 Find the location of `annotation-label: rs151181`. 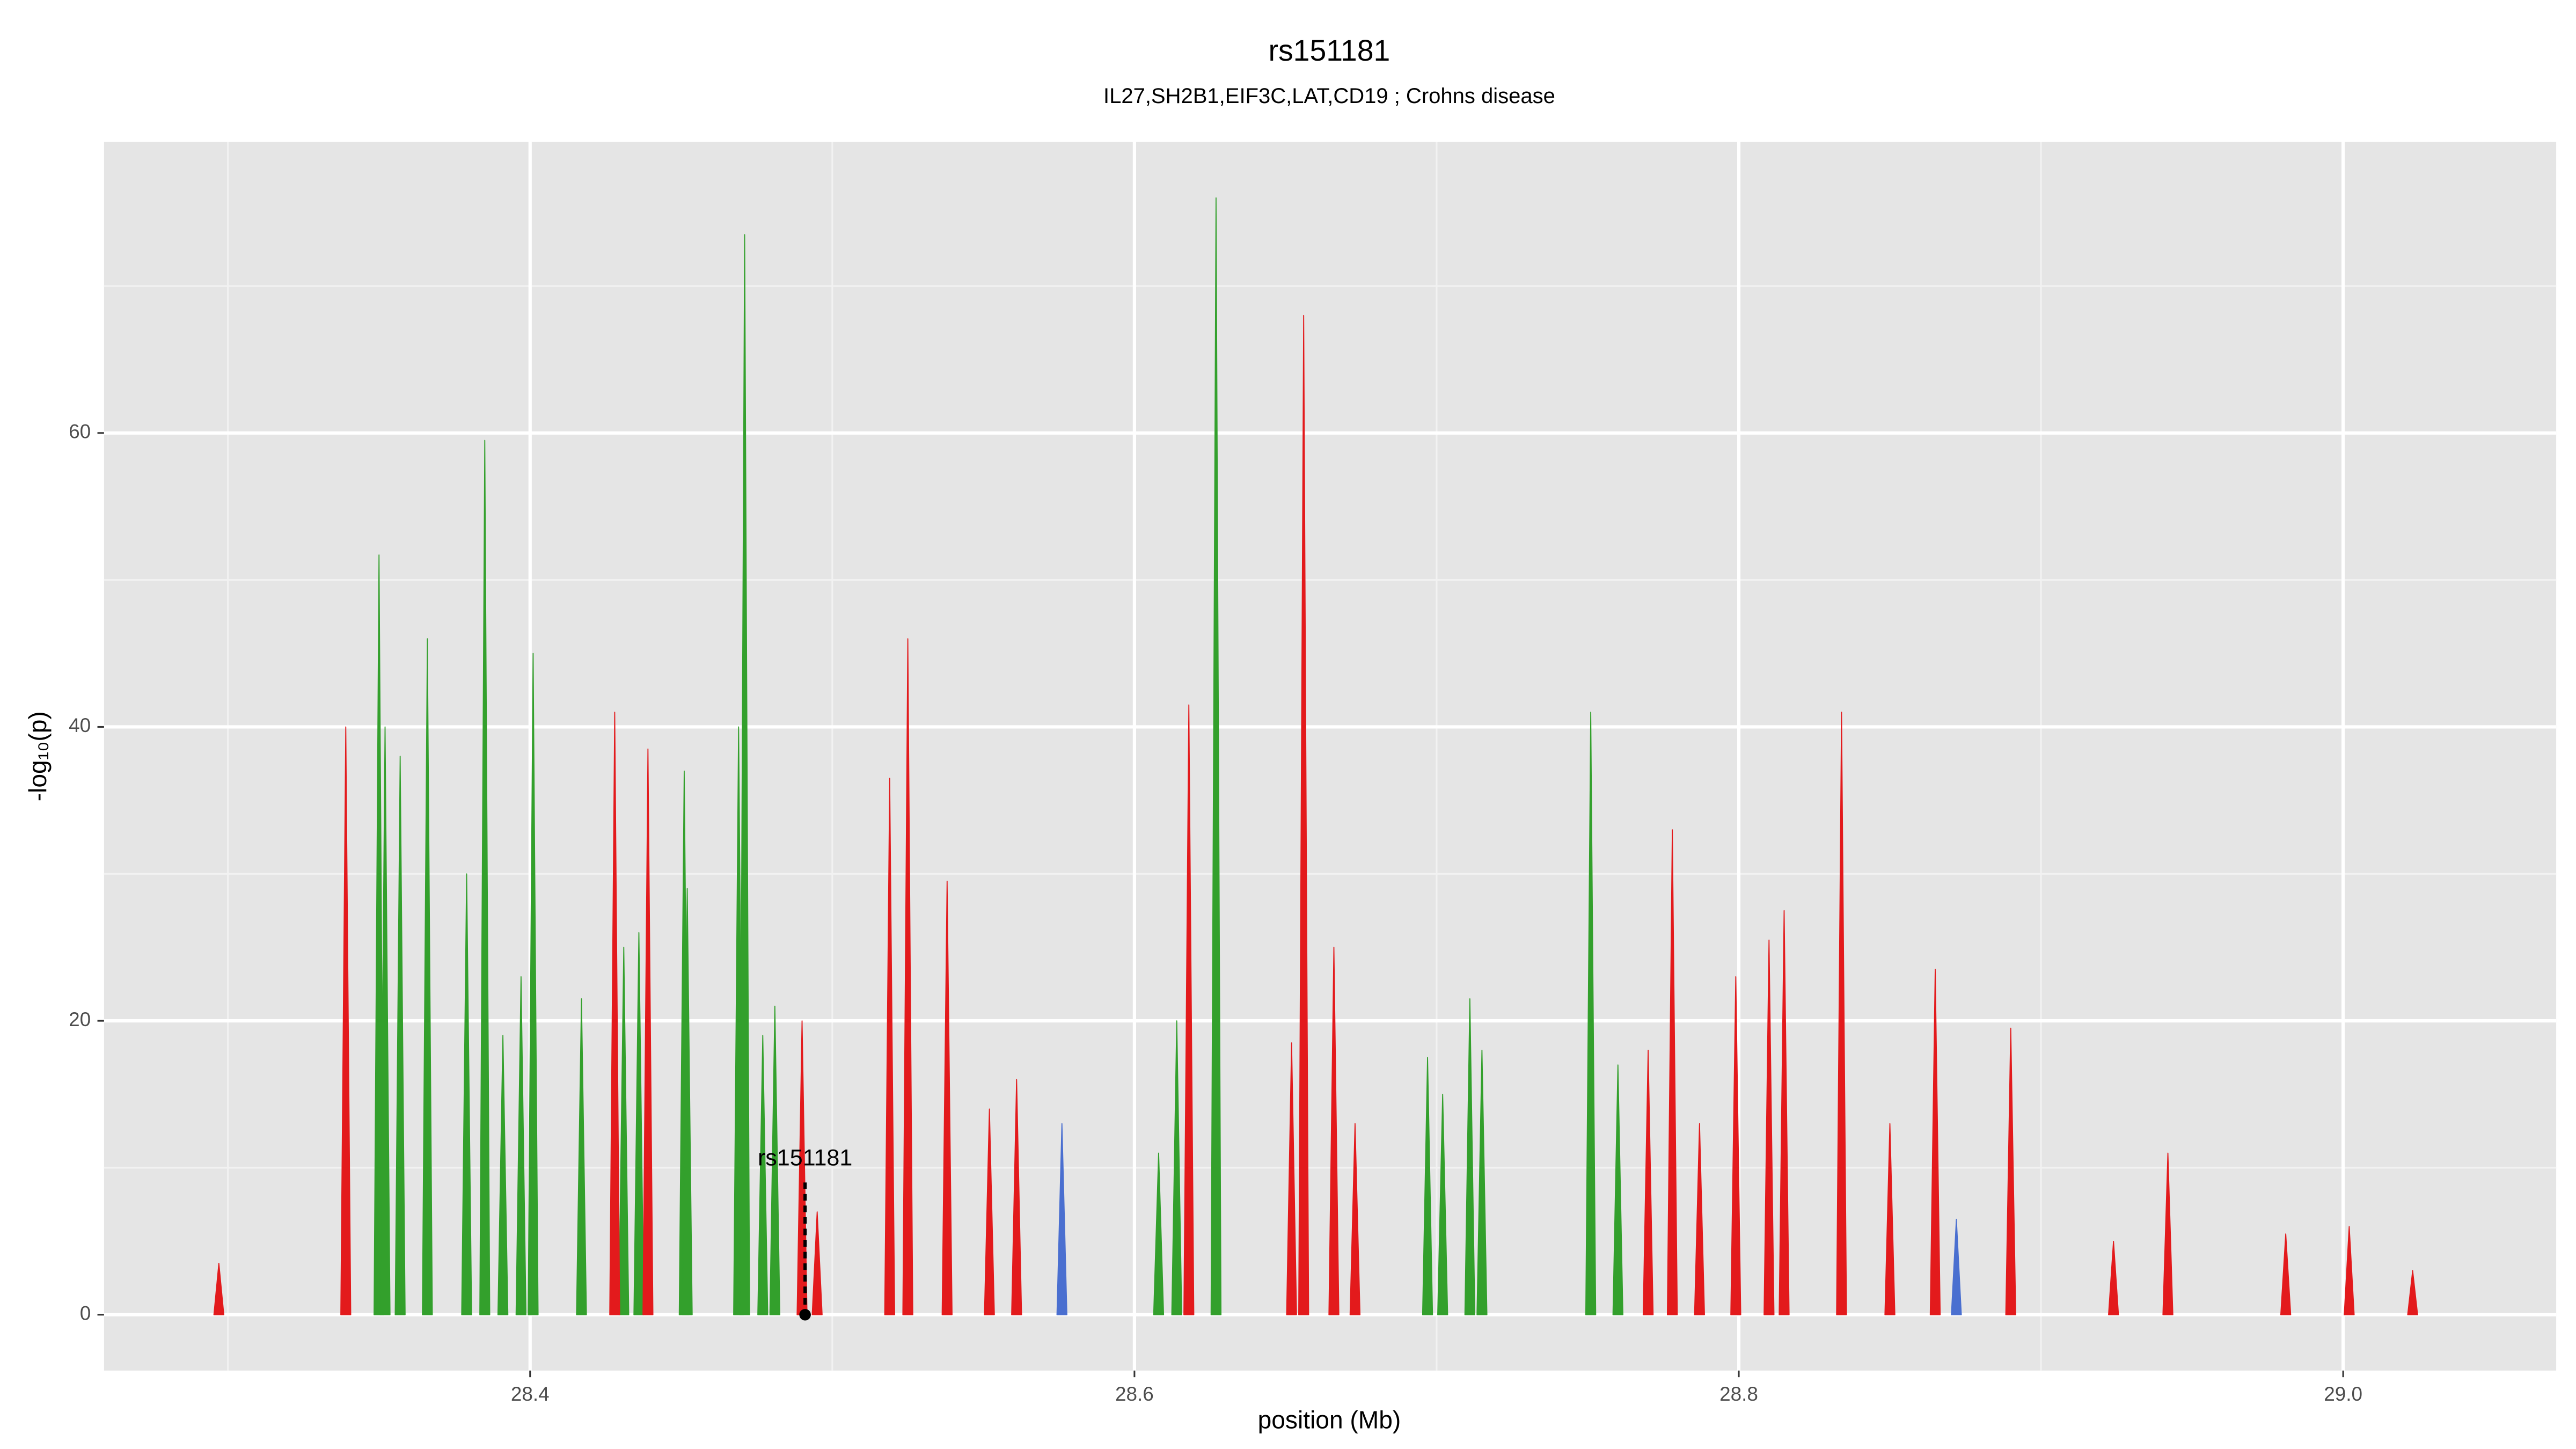

annotation-label: rs151181 is located at coordinates (805, 1158).